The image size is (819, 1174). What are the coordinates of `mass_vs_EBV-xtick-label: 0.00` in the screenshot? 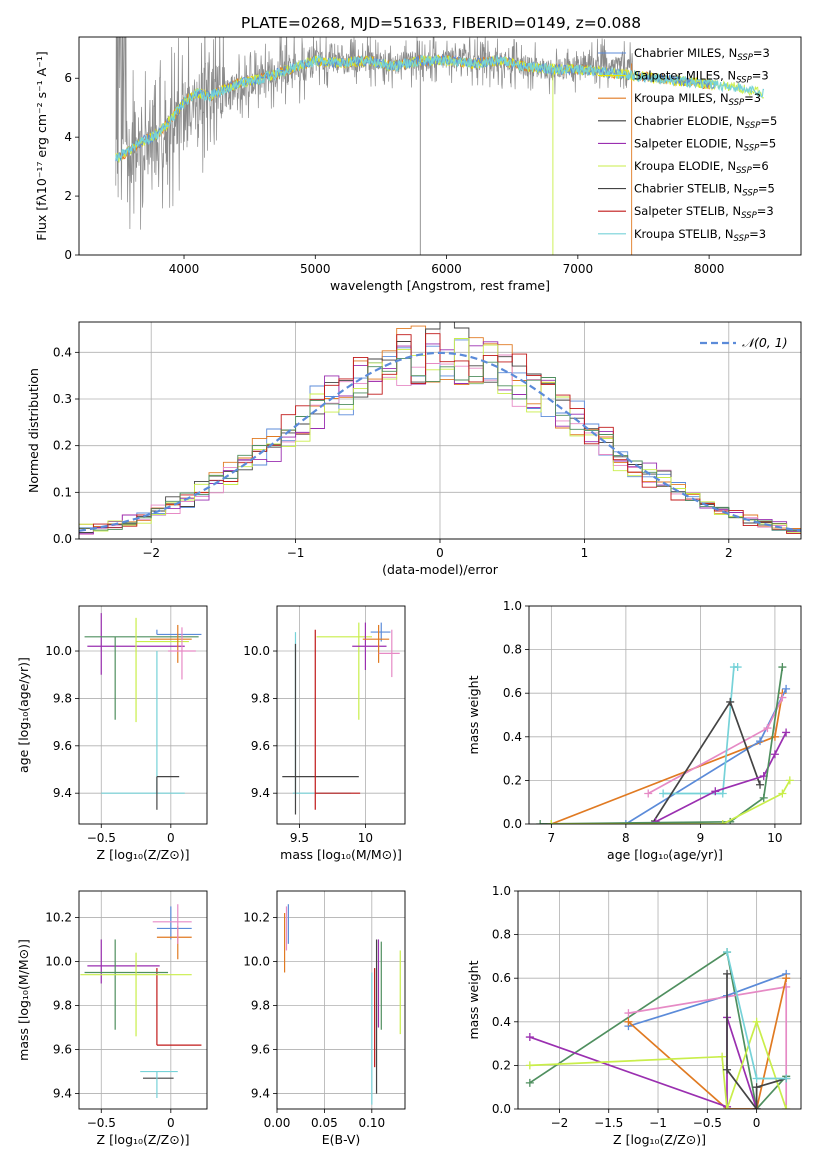 It's located at (277, 1123).